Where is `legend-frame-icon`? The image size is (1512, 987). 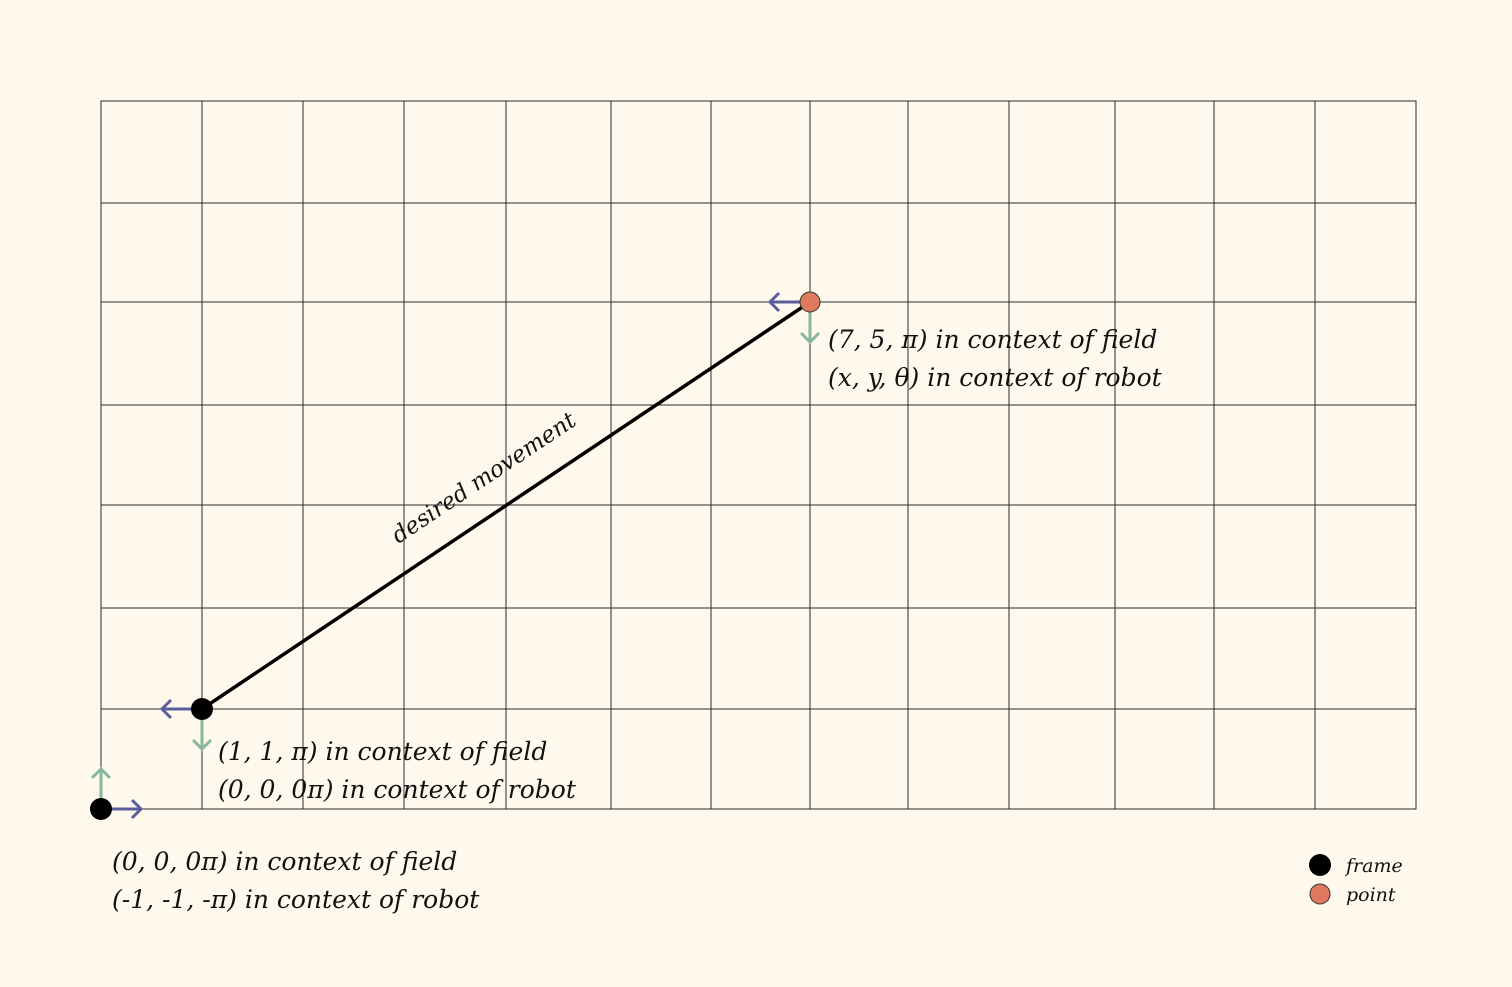
legend-frame-icon is located at coordinates (1320, 865).